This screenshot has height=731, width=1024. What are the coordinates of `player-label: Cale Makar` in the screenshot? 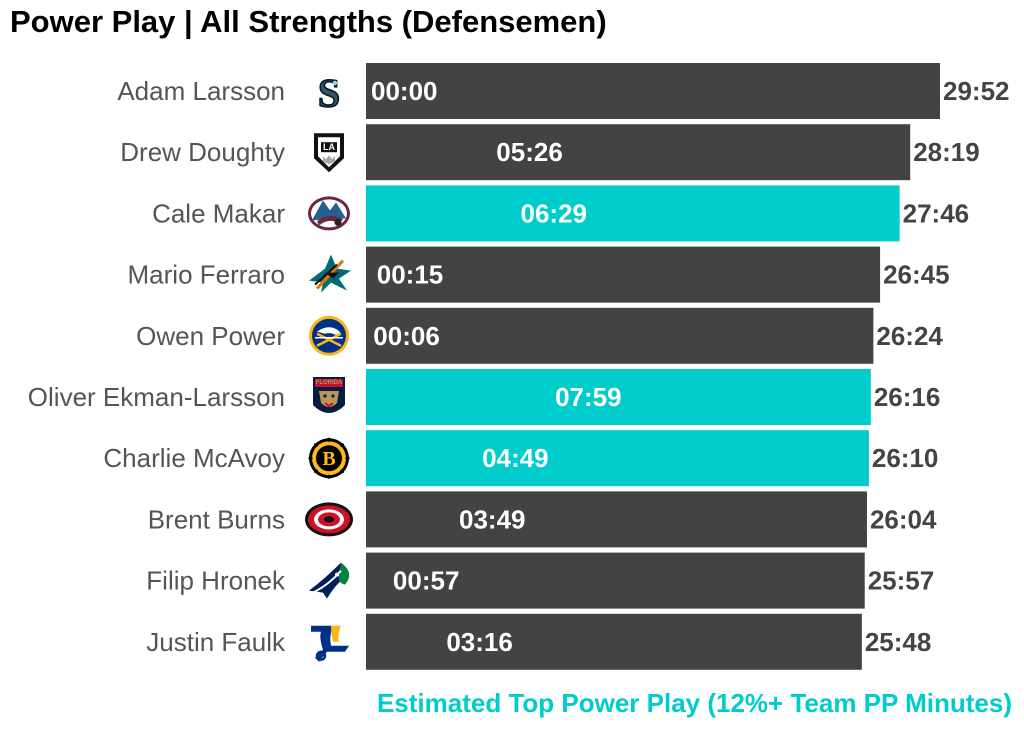 It's located at (218, 213).